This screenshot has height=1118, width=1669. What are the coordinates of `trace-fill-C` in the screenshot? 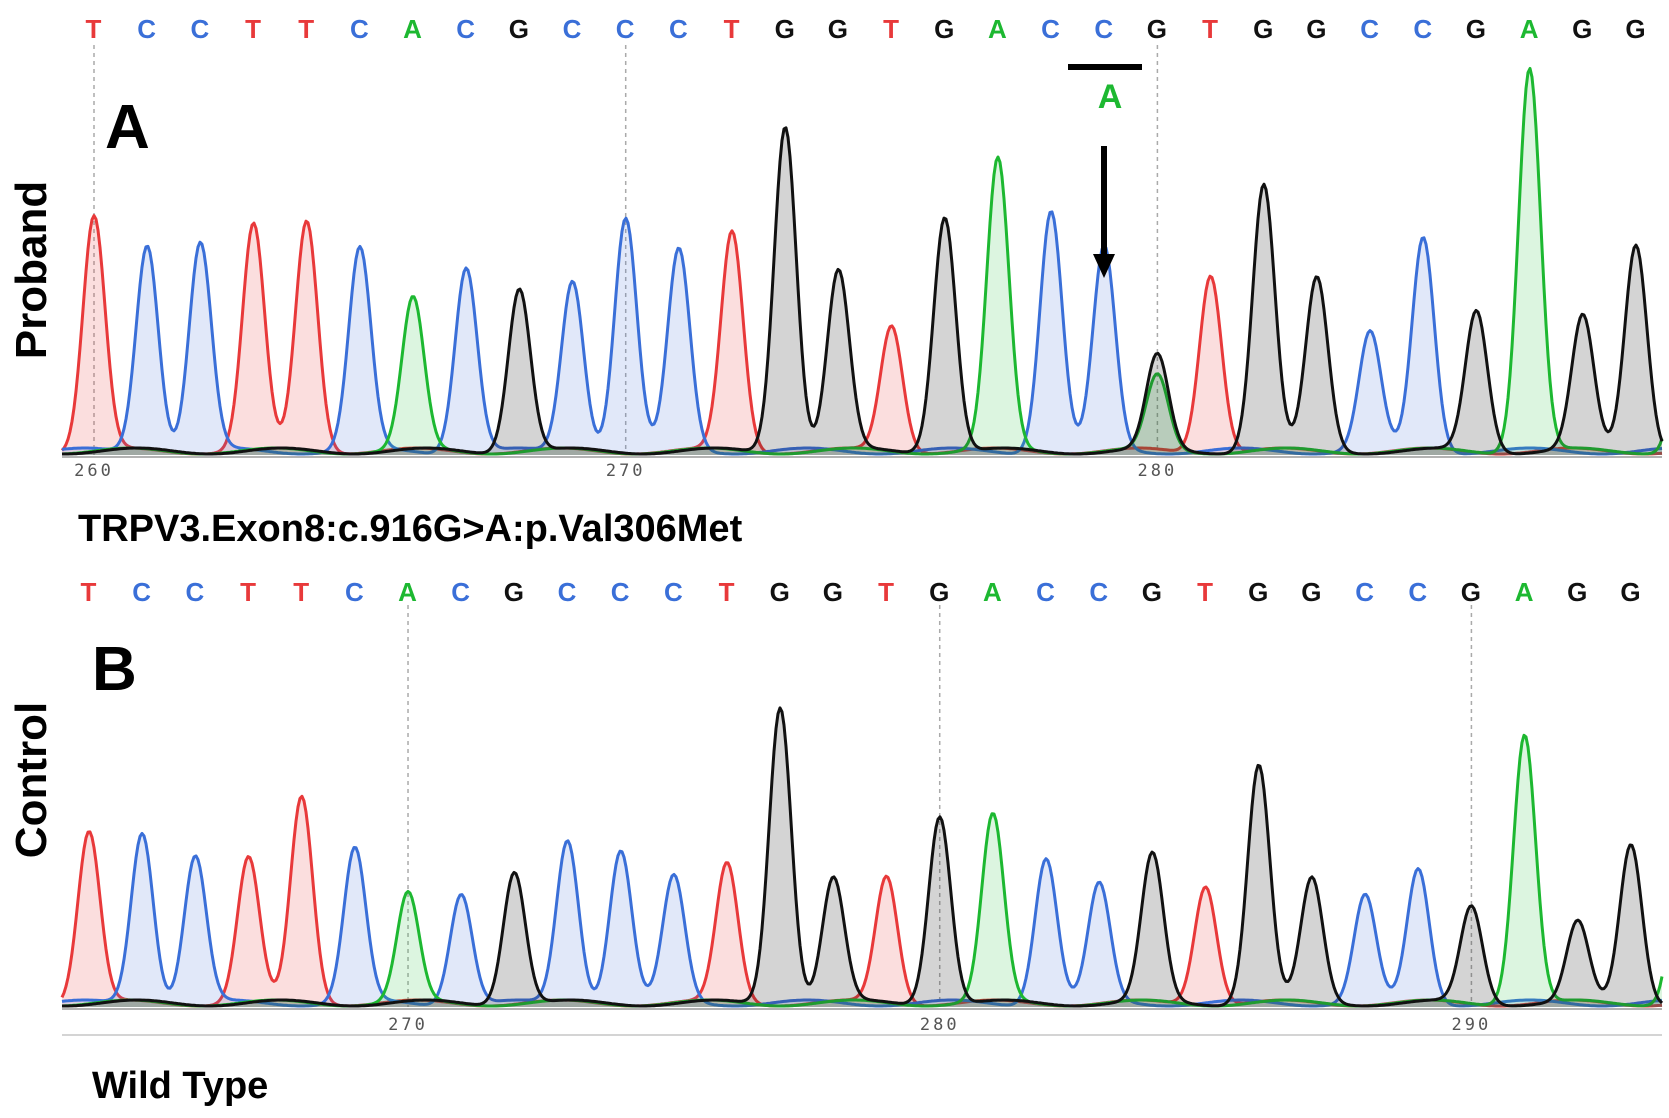 It's located at (862, 920).